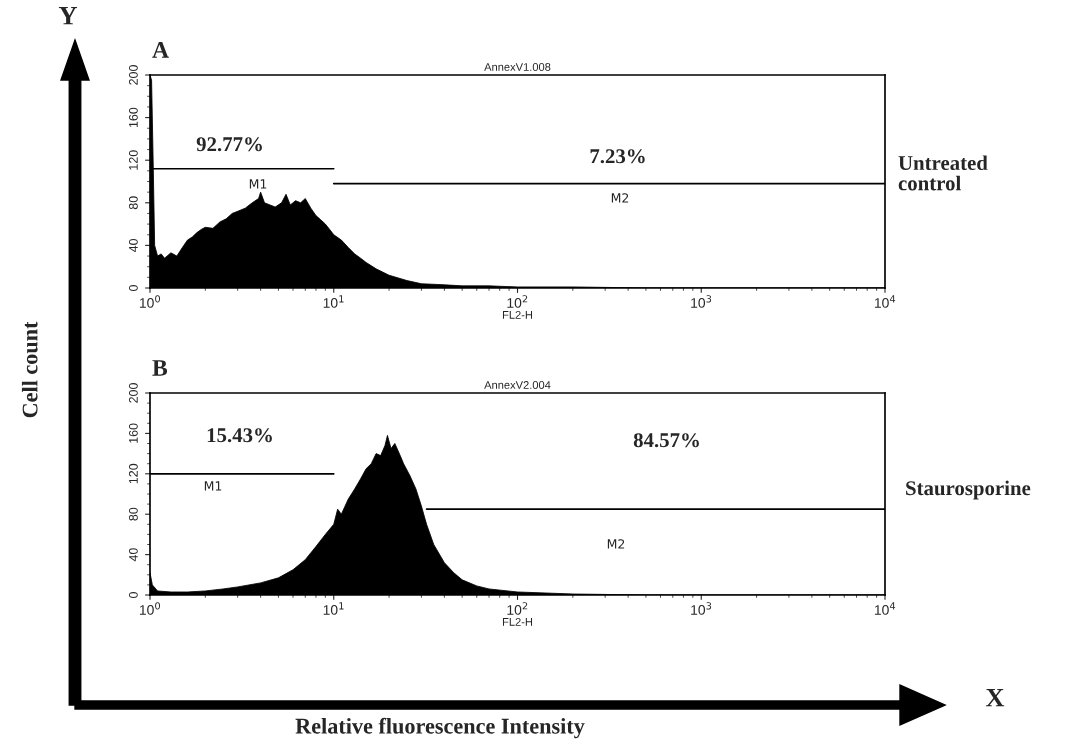  I want to click on annotation: 84.57%, so click(666, 440).